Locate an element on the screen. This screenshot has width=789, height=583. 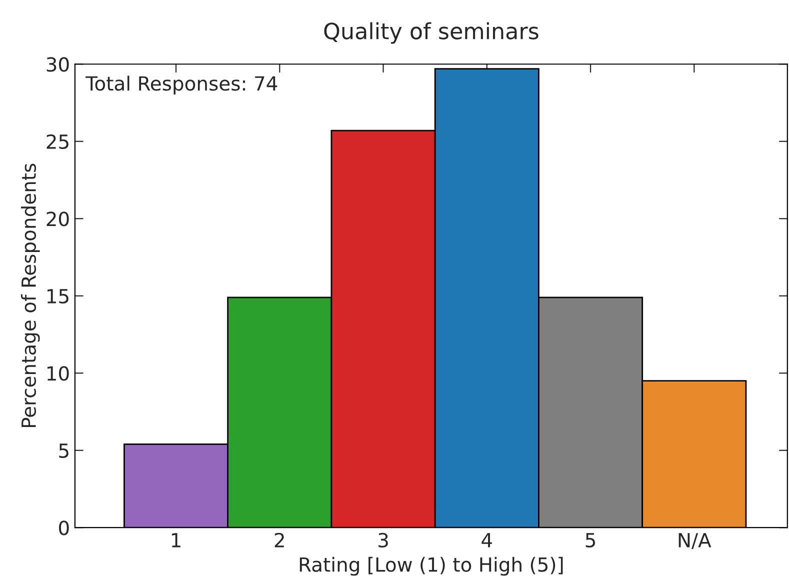
x-tick-label: N/A is located at coordinates (695, 541).